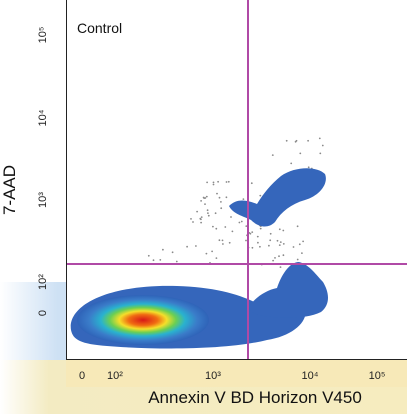 This screenshot has height=414, width=407. I want to click on y-tick-label: 10⁵, so click(43, 35).